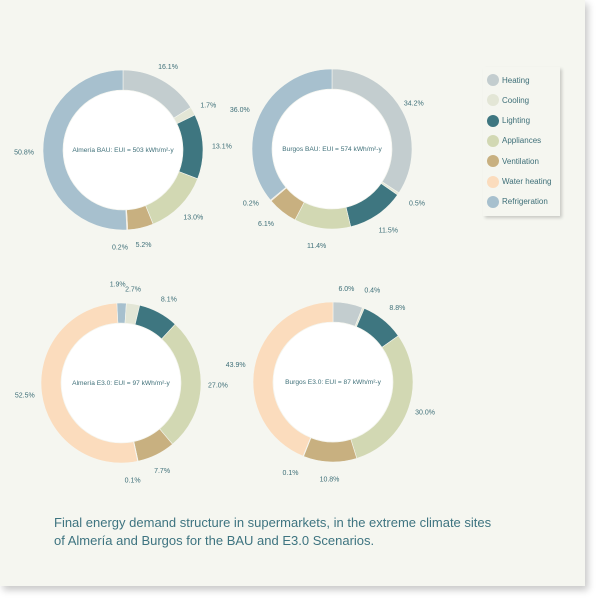  Describe the element at coordinates (388, 230) in the screenshot. I see `value-label: 11.5%` at that location.